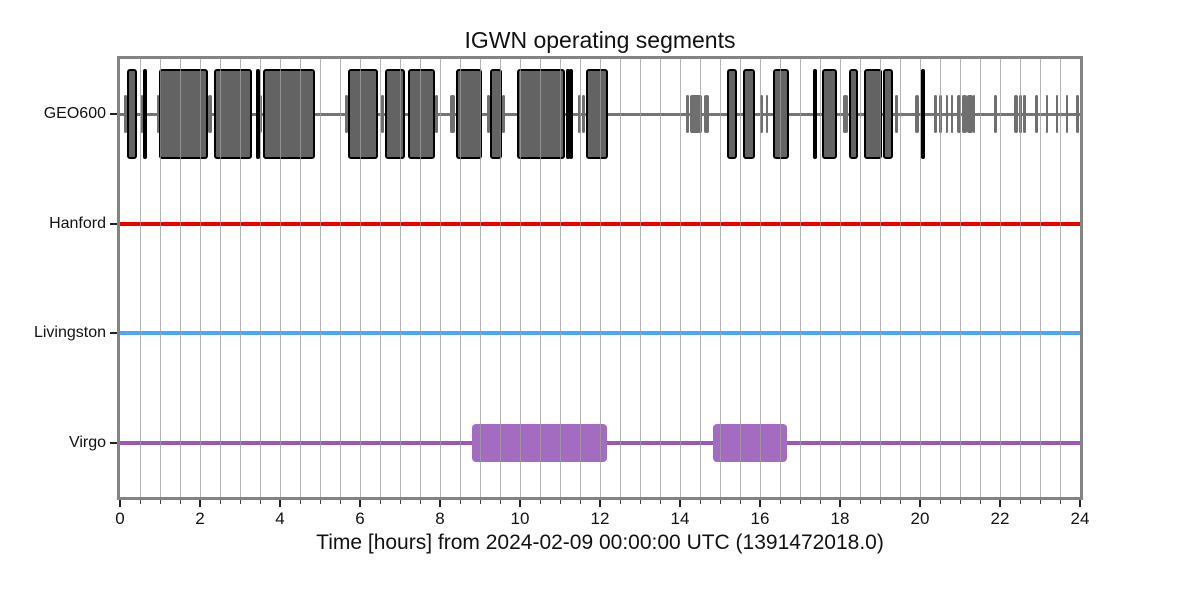 The width and height of the screenshot is (1200, 600). Describe the element at coordinates (120, 518) in the screenshot. I see `x-tick-label: 0` at that location.